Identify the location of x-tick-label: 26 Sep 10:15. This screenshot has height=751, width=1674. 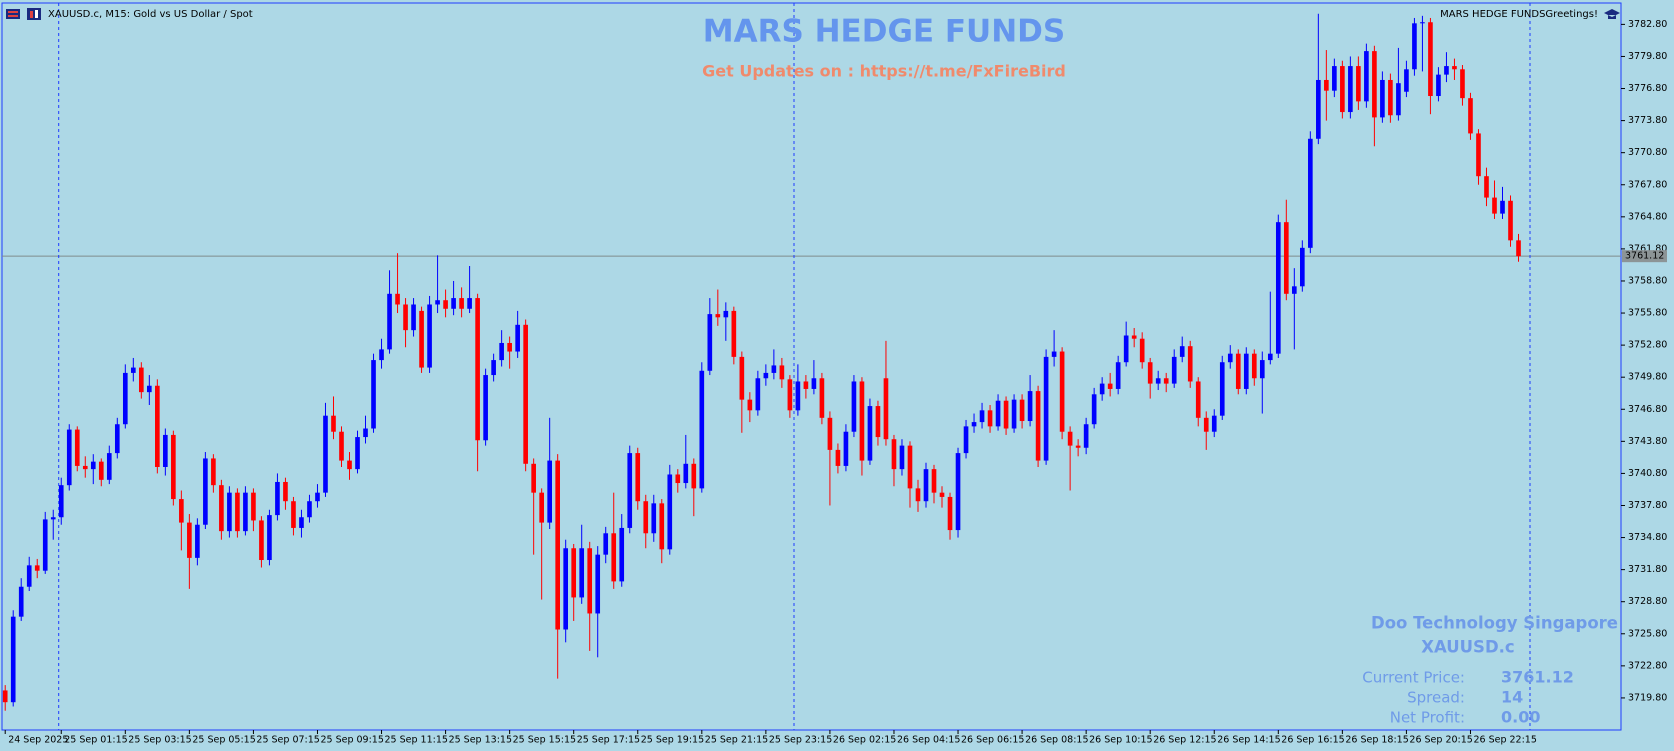
(1120, 740).